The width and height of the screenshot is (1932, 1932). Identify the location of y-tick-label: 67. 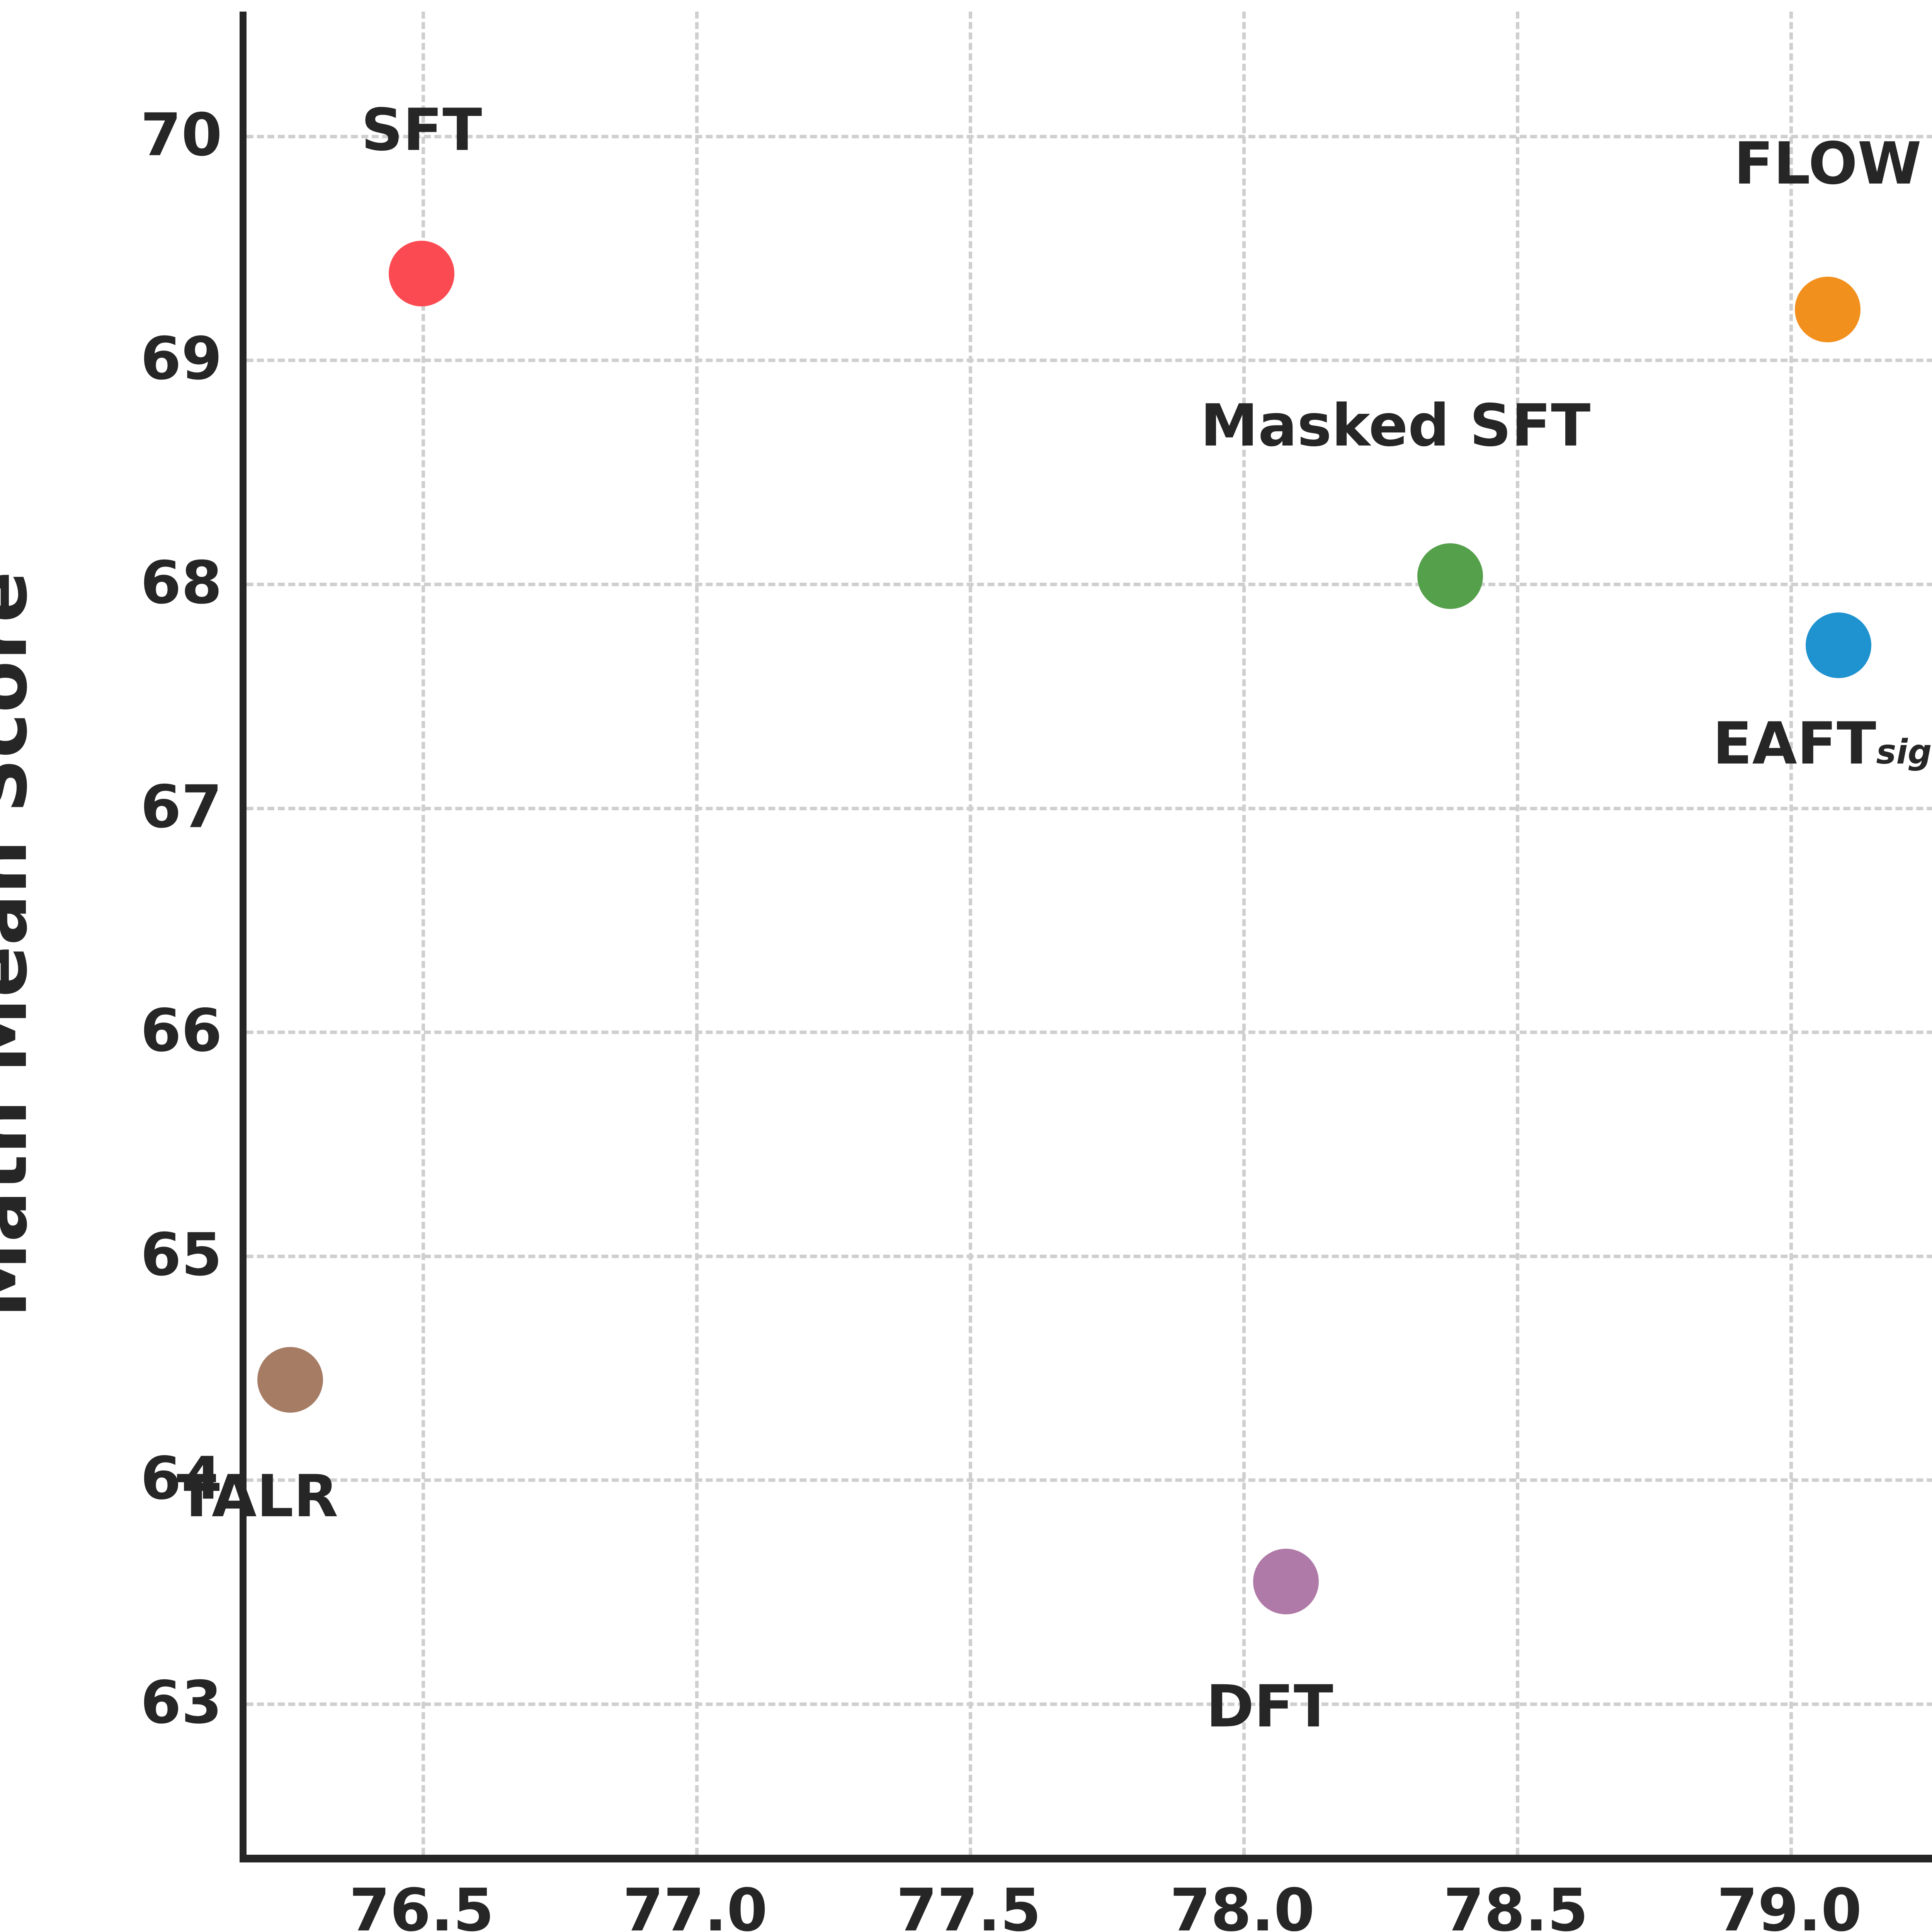
(181, 807).